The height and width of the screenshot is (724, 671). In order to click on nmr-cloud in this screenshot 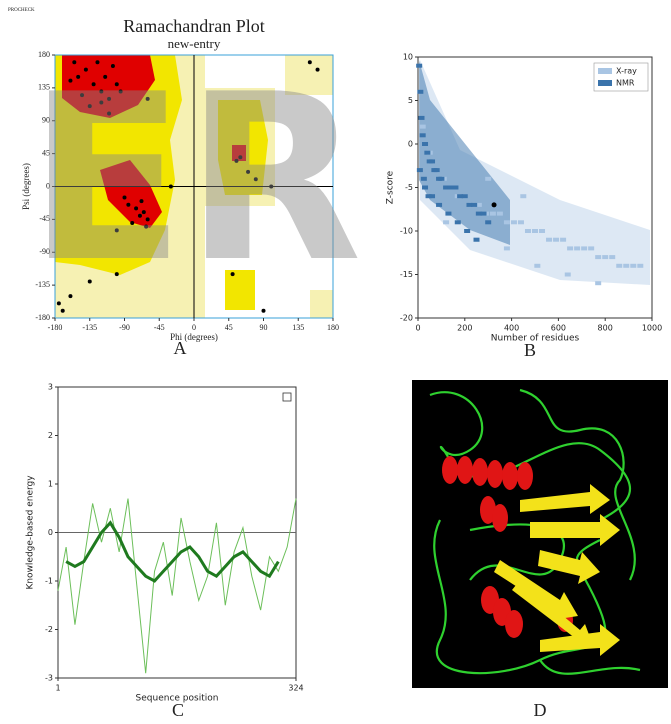, I will do `click(464, 152)`.